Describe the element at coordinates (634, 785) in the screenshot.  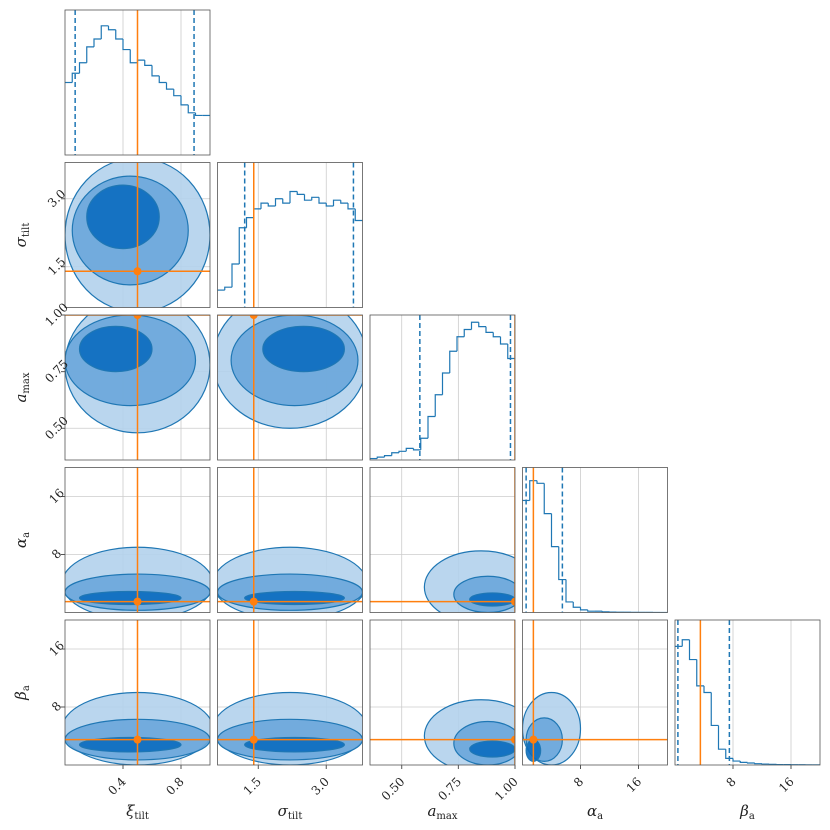
I see `x-tick-label: 16` at that location.